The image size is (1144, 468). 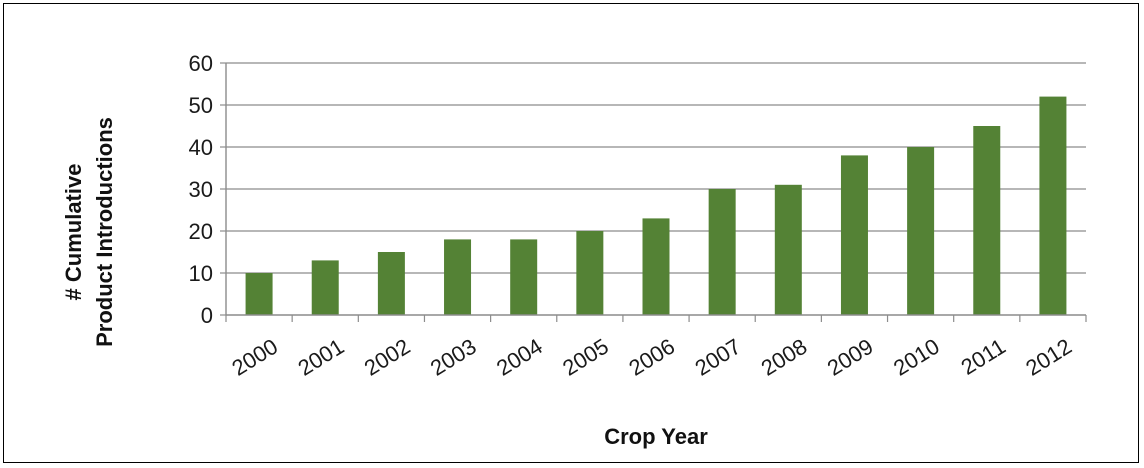 What do you see at coordinates (201, 105) in the screenshot?
I see `y-tick-label: 50` at bounding box center [201, 105].